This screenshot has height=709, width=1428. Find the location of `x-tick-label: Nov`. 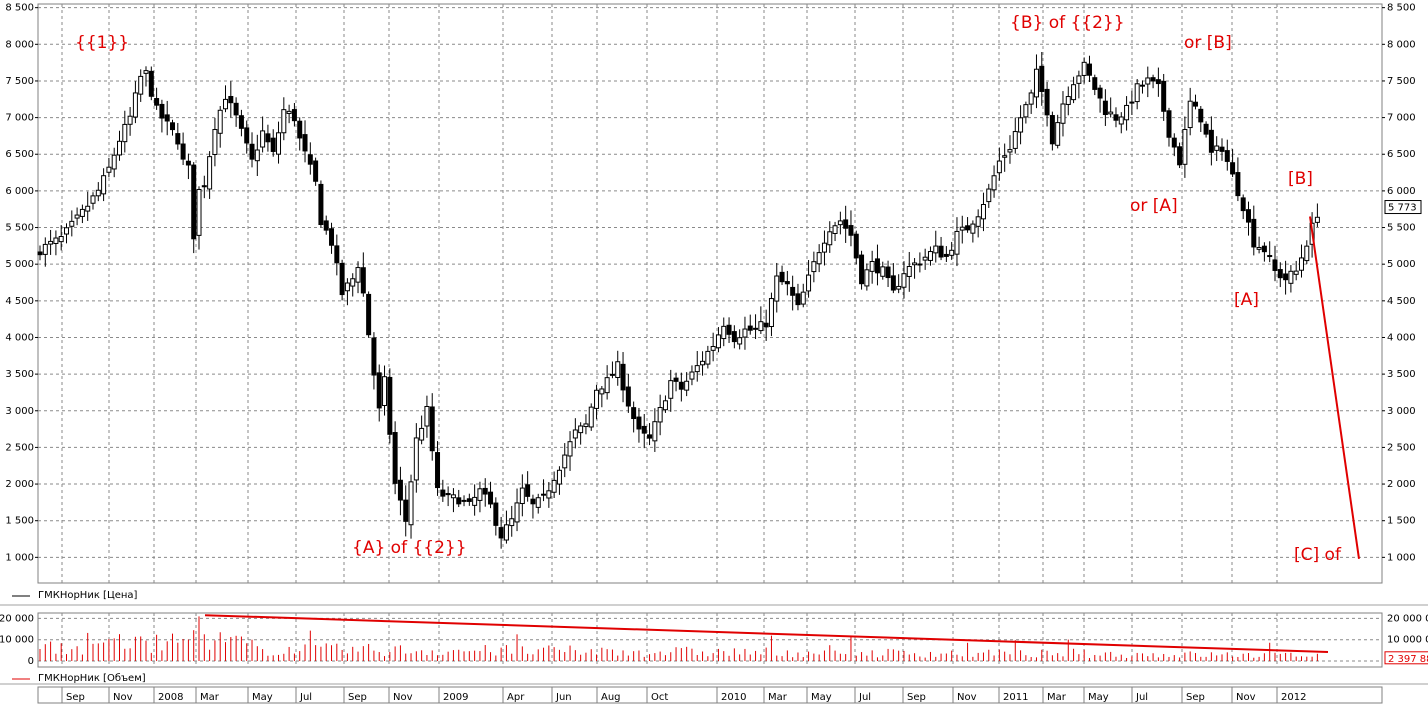

x-tick-label: Nov is located at coordinates (967, 697).